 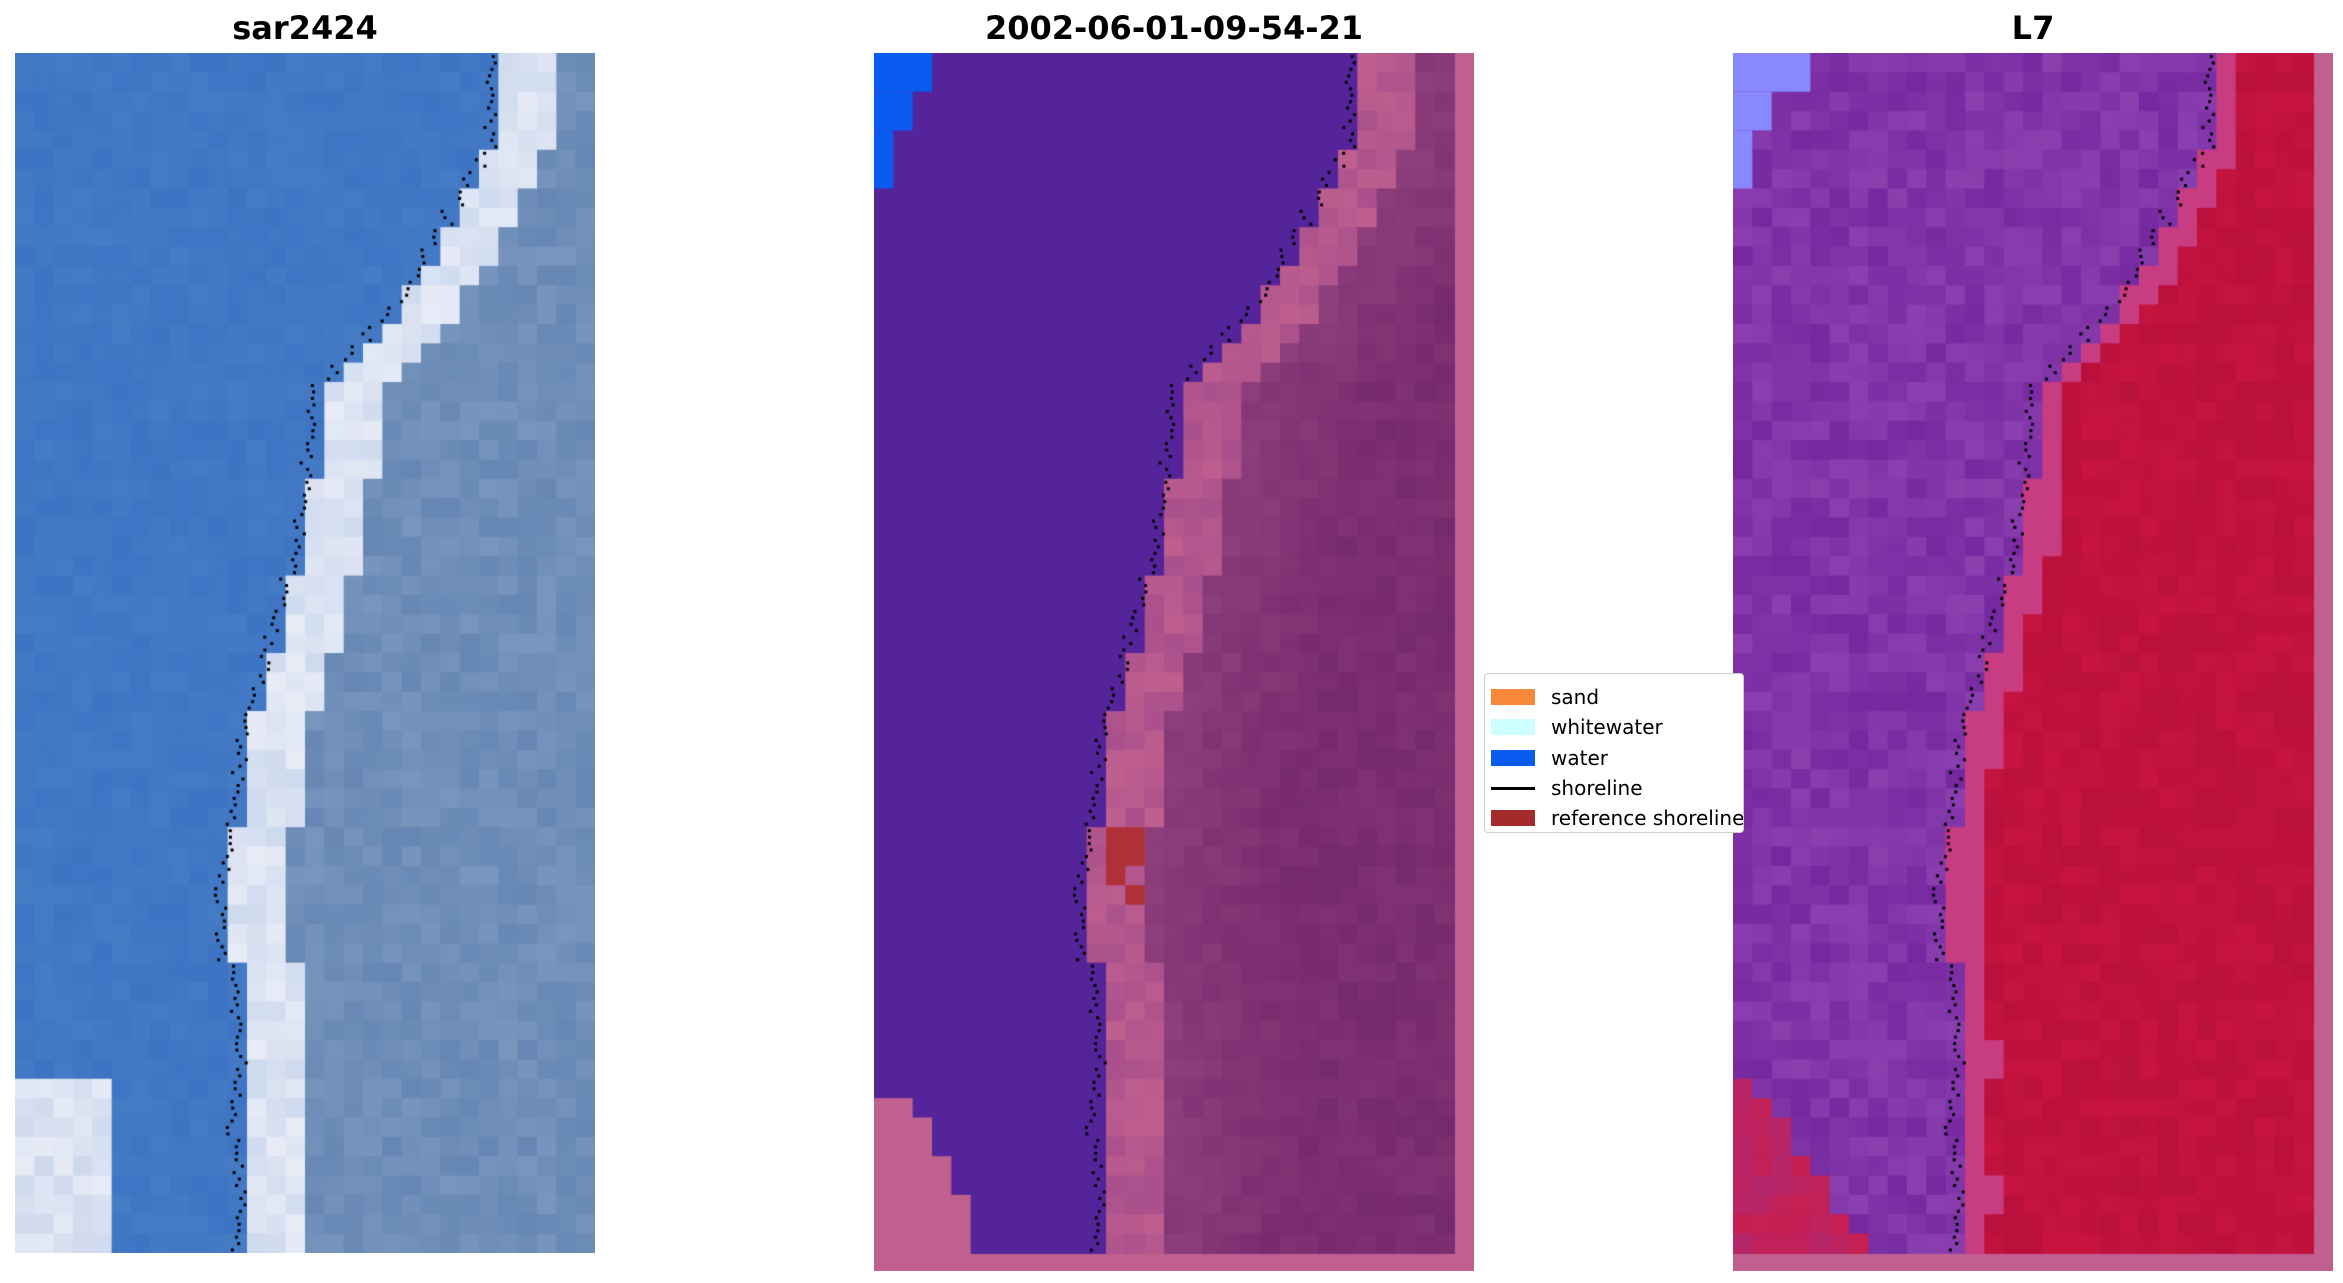 What do you see at coordinates (1174, 28) in the screenshot?
I see `panel-title-classified: 2002-06-01-09-54-21` at bounding box center [1174, 28].